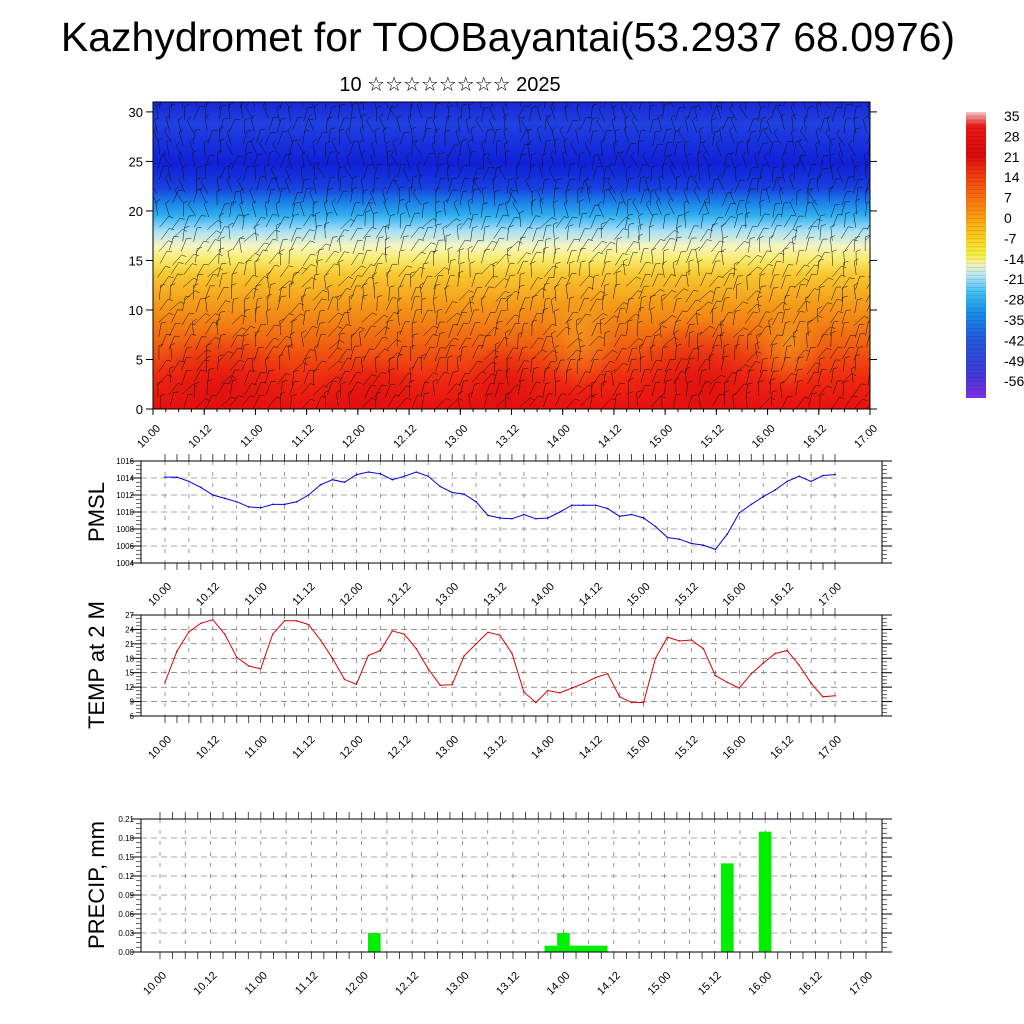  I want to click on x-tick-label: 14.12, so click(610, 437).